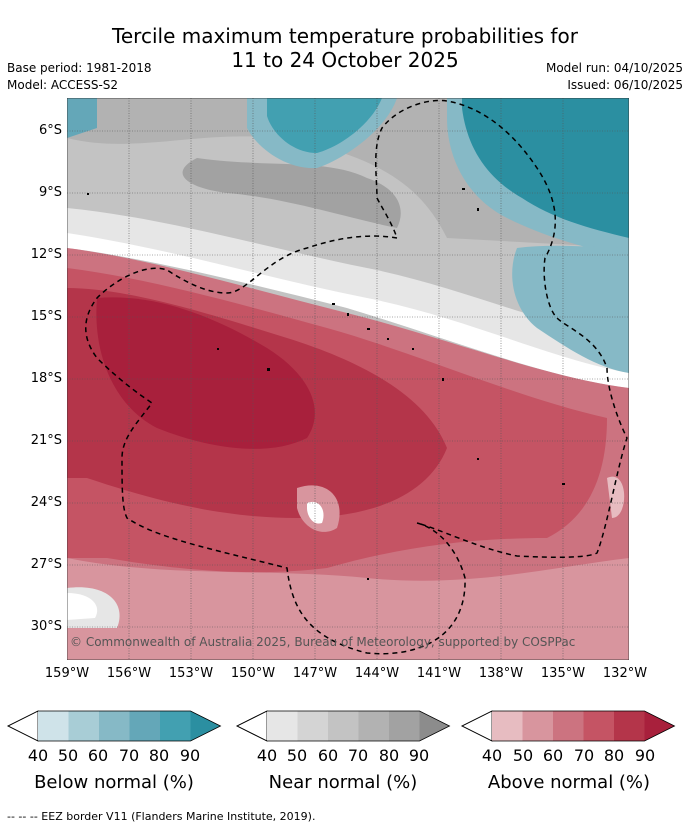 The image size is (690, 827). I want to click on lat-label: 18°S, so click(46, 378).